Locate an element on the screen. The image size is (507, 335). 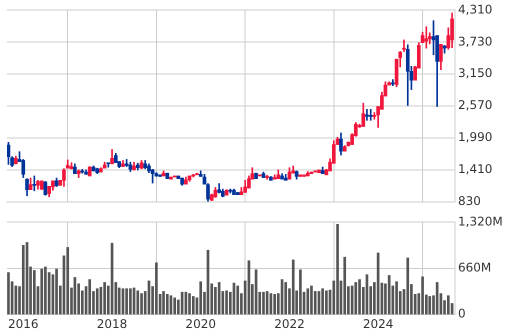
y-tick-label: 660M is located at coordinates (475, 267).